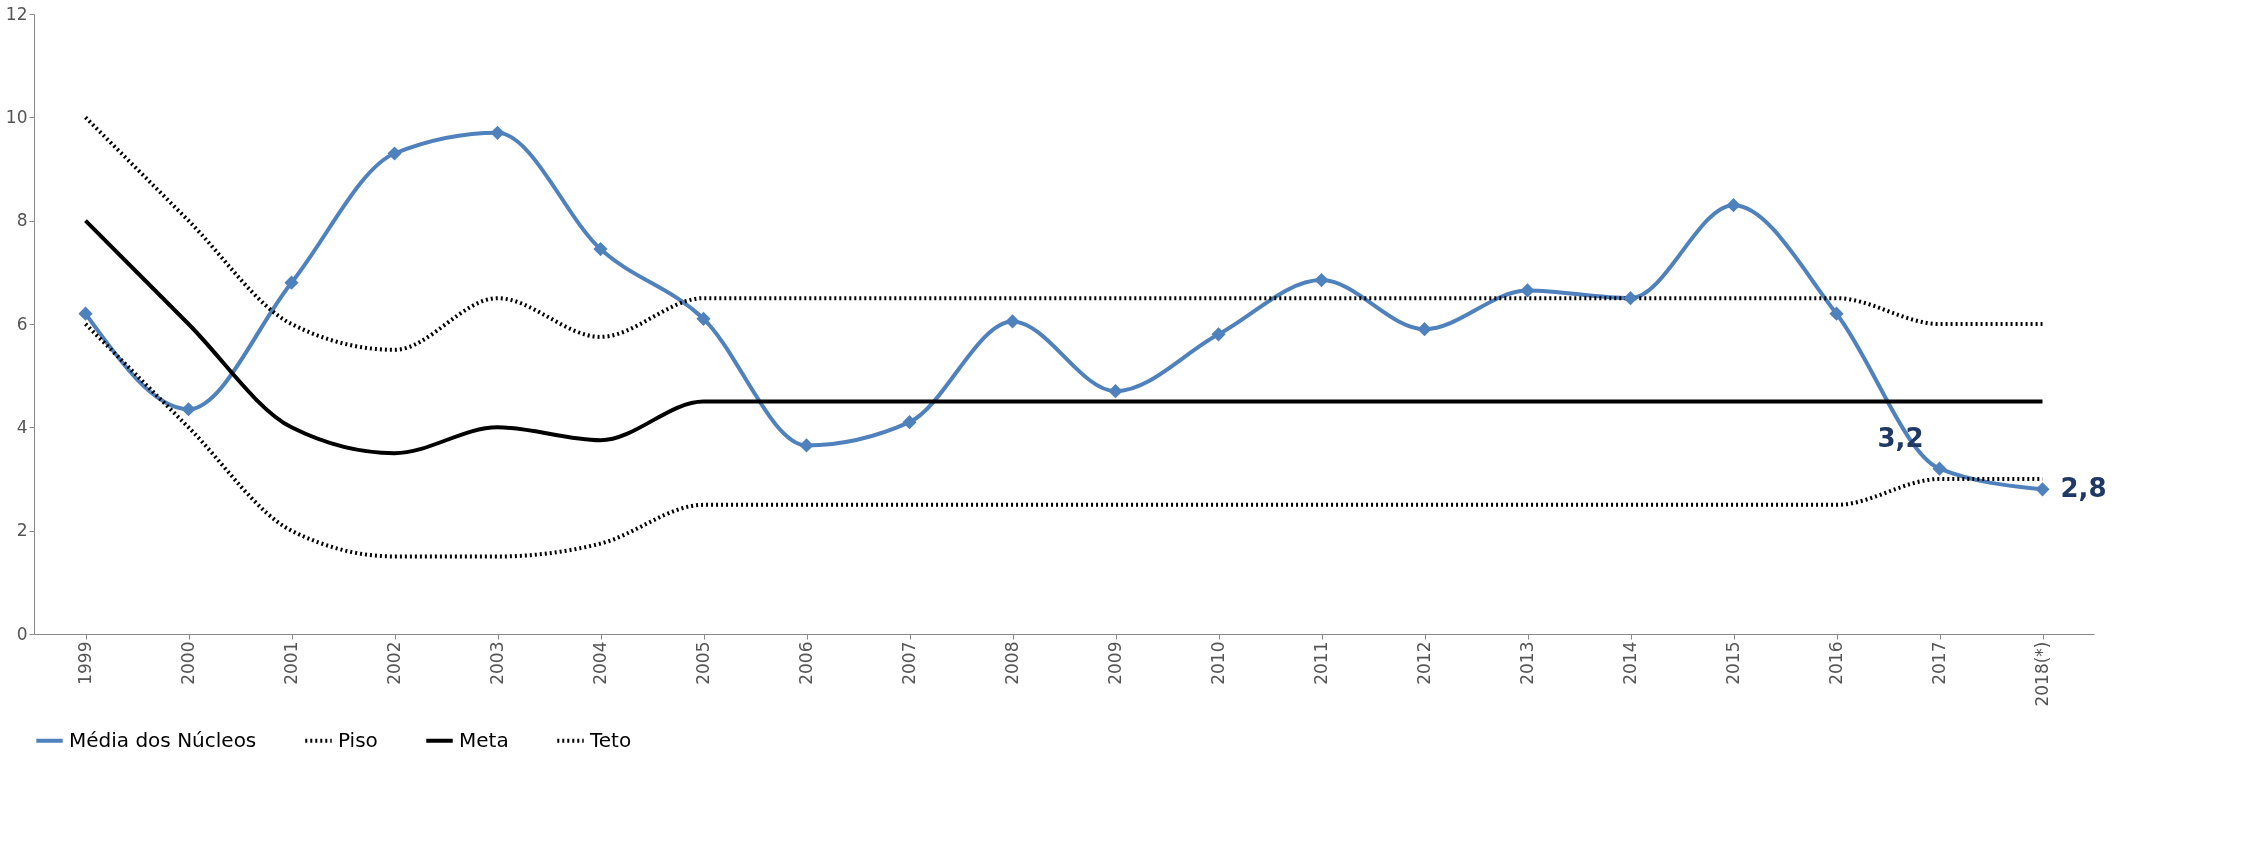 The width and height of the screenshot is (2256, 841). I want to click on y-tick-label: 2, so click(22, 530).